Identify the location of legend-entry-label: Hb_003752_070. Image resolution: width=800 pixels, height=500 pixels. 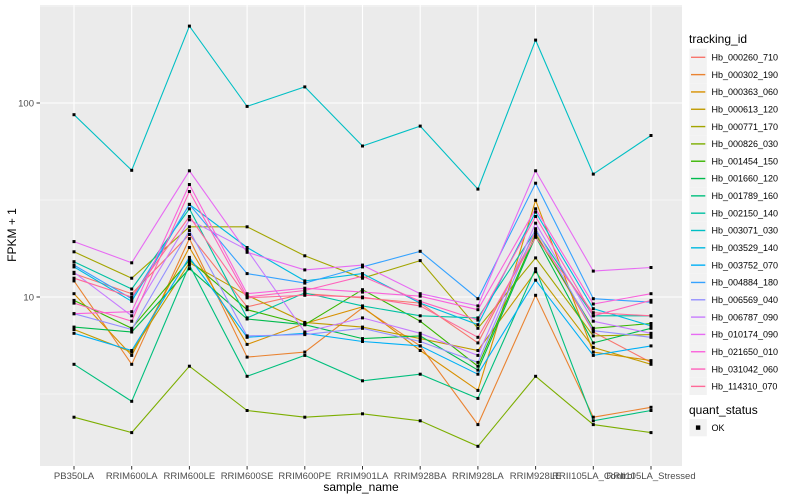
(745, 265).